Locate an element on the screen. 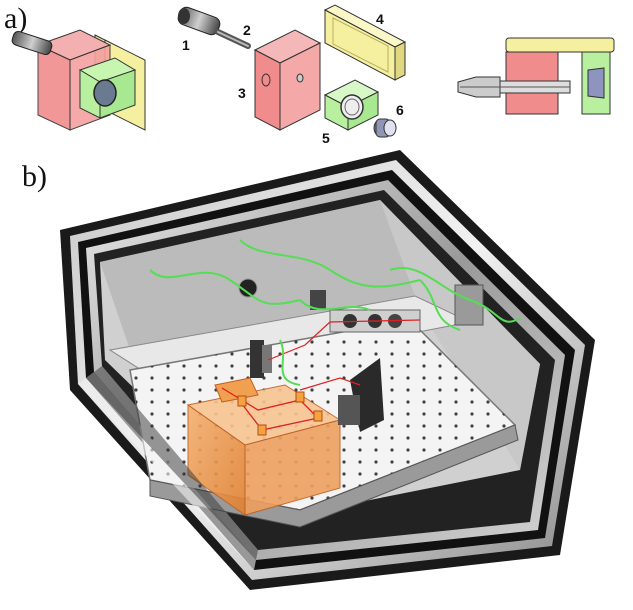  part-3-housing is located at coordinates (287, 80).